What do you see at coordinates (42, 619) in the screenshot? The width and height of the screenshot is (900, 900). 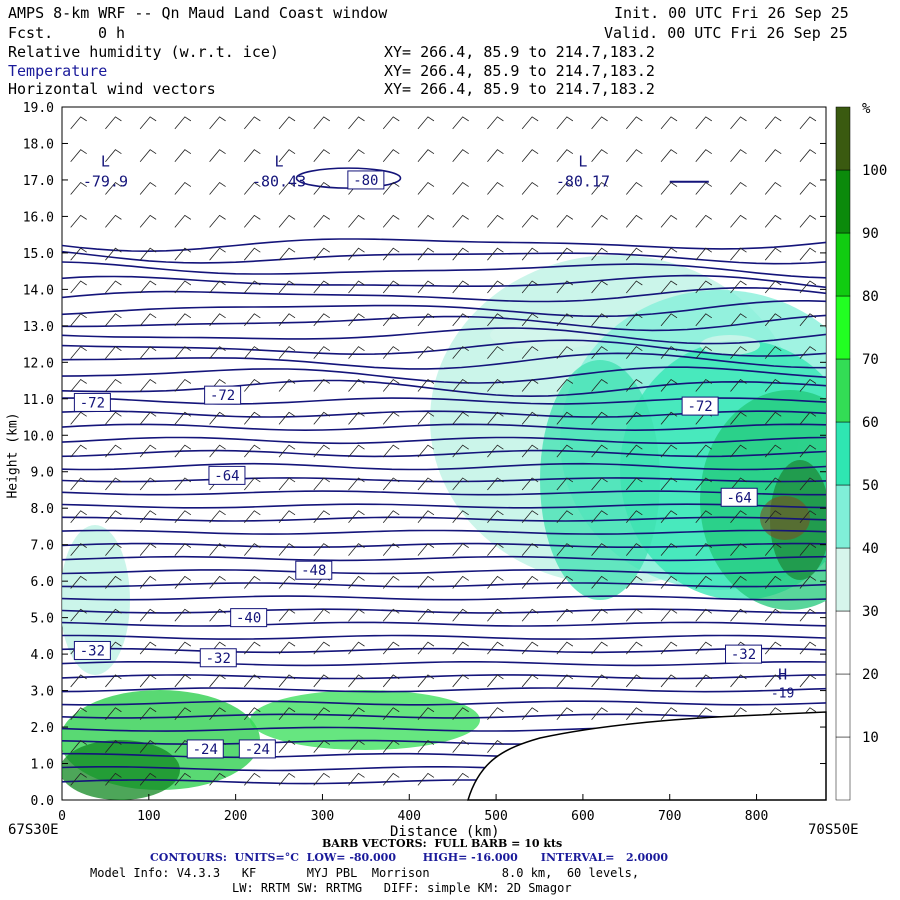 I see `y-tick-label: 5.0` at bounding box center [42, 619].